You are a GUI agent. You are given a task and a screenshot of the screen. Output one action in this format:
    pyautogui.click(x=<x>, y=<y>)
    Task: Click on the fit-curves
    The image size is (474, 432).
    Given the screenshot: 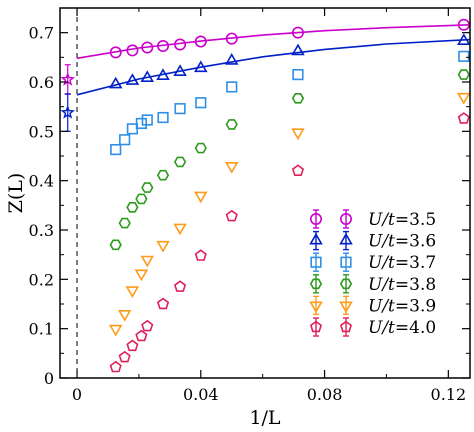 What is the action you would take?
    pyautogui.click(x=273, y=60)
    